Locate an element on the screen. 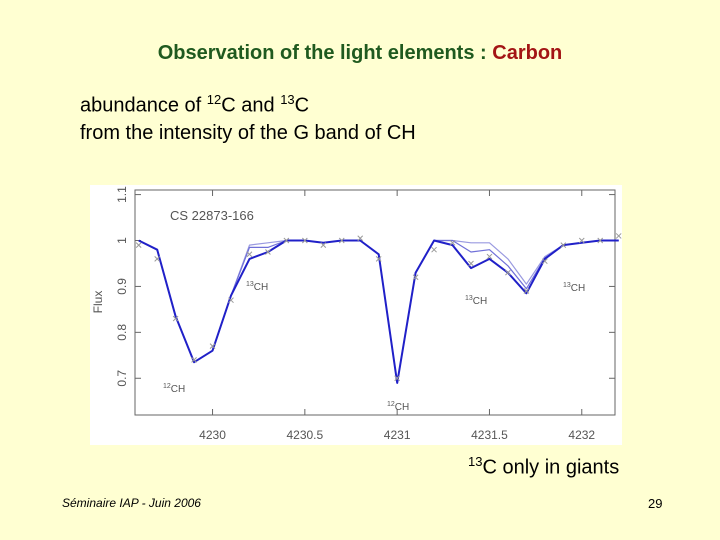 The width and height of the screenshot is (720, 540). x-tick-label: 4231.5 is located at coordinates (489, 435).